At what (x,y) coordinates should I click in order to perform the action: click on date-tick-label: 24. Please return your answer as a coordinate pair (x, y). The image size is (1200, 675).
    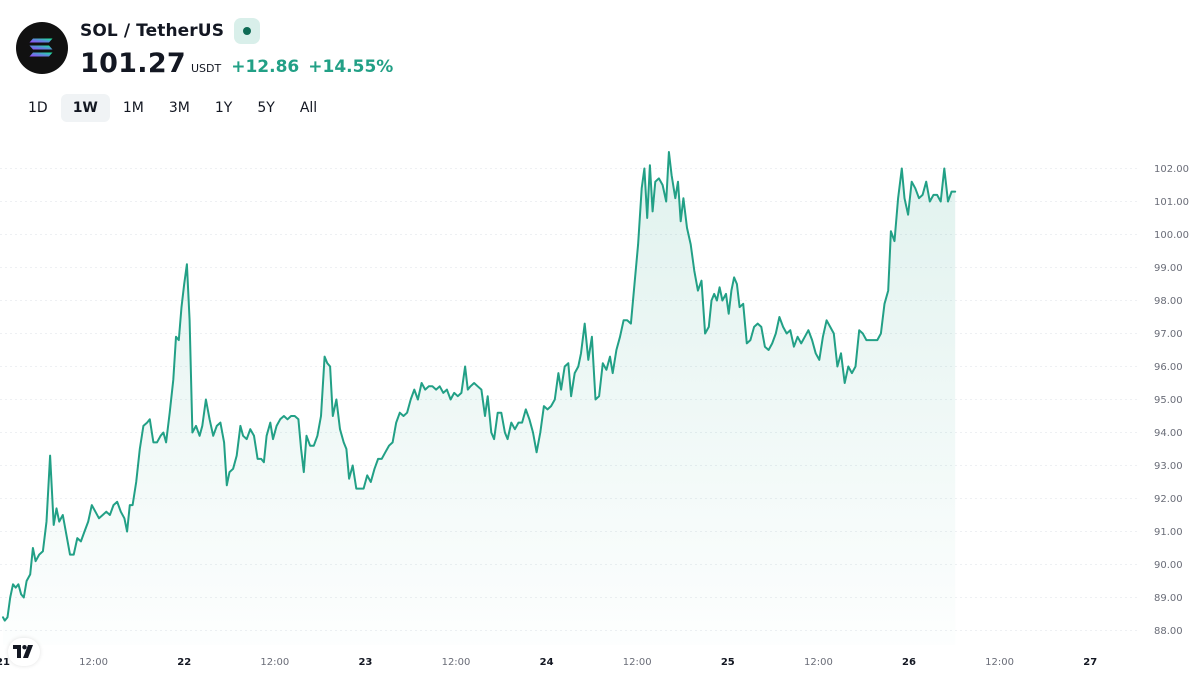
    Looking at the image, I should click on (547, 662).